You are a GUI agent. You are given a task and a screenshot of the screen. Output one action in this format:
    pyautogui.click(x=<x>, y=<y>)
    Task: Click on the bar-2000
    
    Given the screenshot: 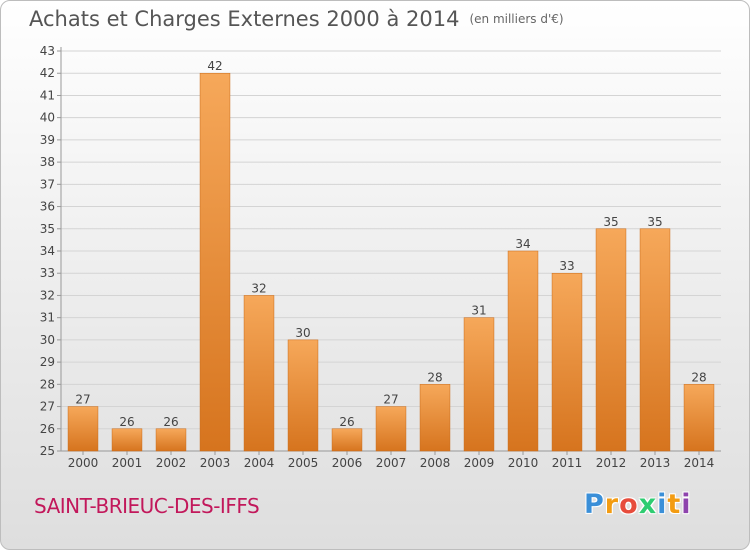 What is the action you would take?
    pyautogui.click(x=83, y=429)
    